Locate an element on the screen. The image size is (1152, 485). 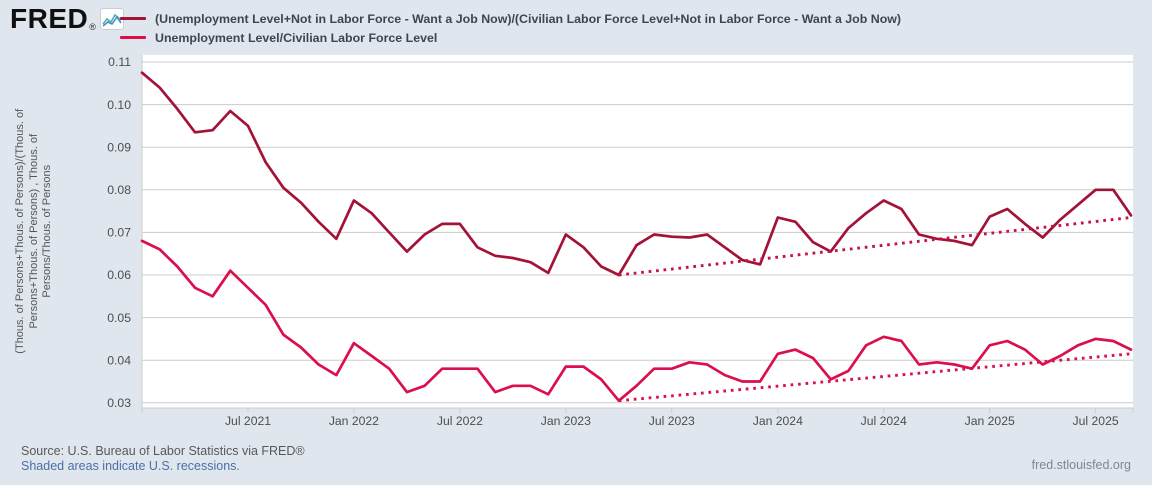
fred-site-text: fred.stlouisfed.org is located at coordinates (1081, 465).